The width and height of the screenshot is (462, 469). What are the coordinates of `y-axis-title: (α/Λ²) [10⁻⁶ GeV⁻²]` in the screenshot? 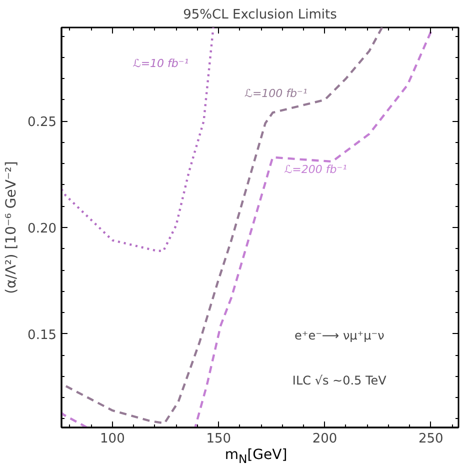 It's located at (12, 227).